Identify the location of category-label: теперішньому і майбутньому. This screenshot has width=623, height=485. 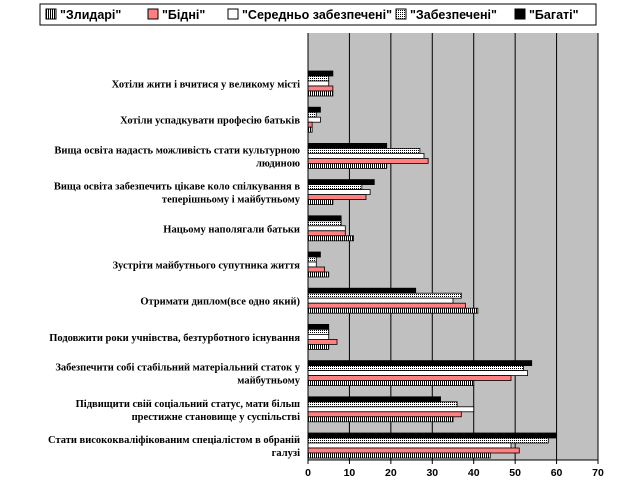
(231, 200).